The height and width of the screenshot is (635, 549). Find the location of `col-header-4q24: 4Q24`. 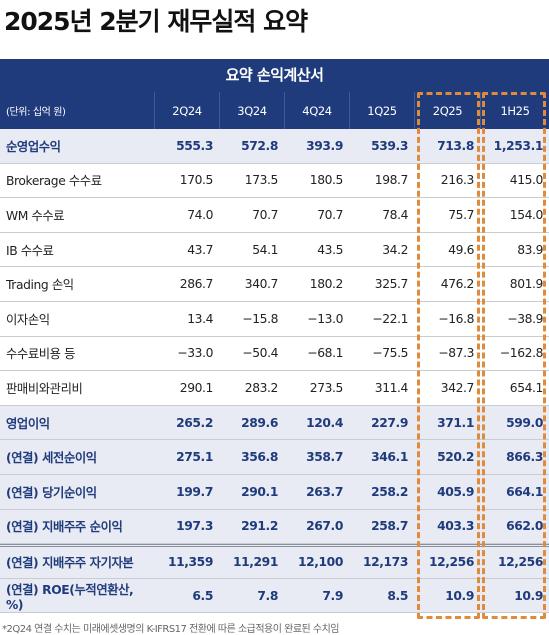

col-header-4q24: 4Q24 is located at coordinates (316, 110).